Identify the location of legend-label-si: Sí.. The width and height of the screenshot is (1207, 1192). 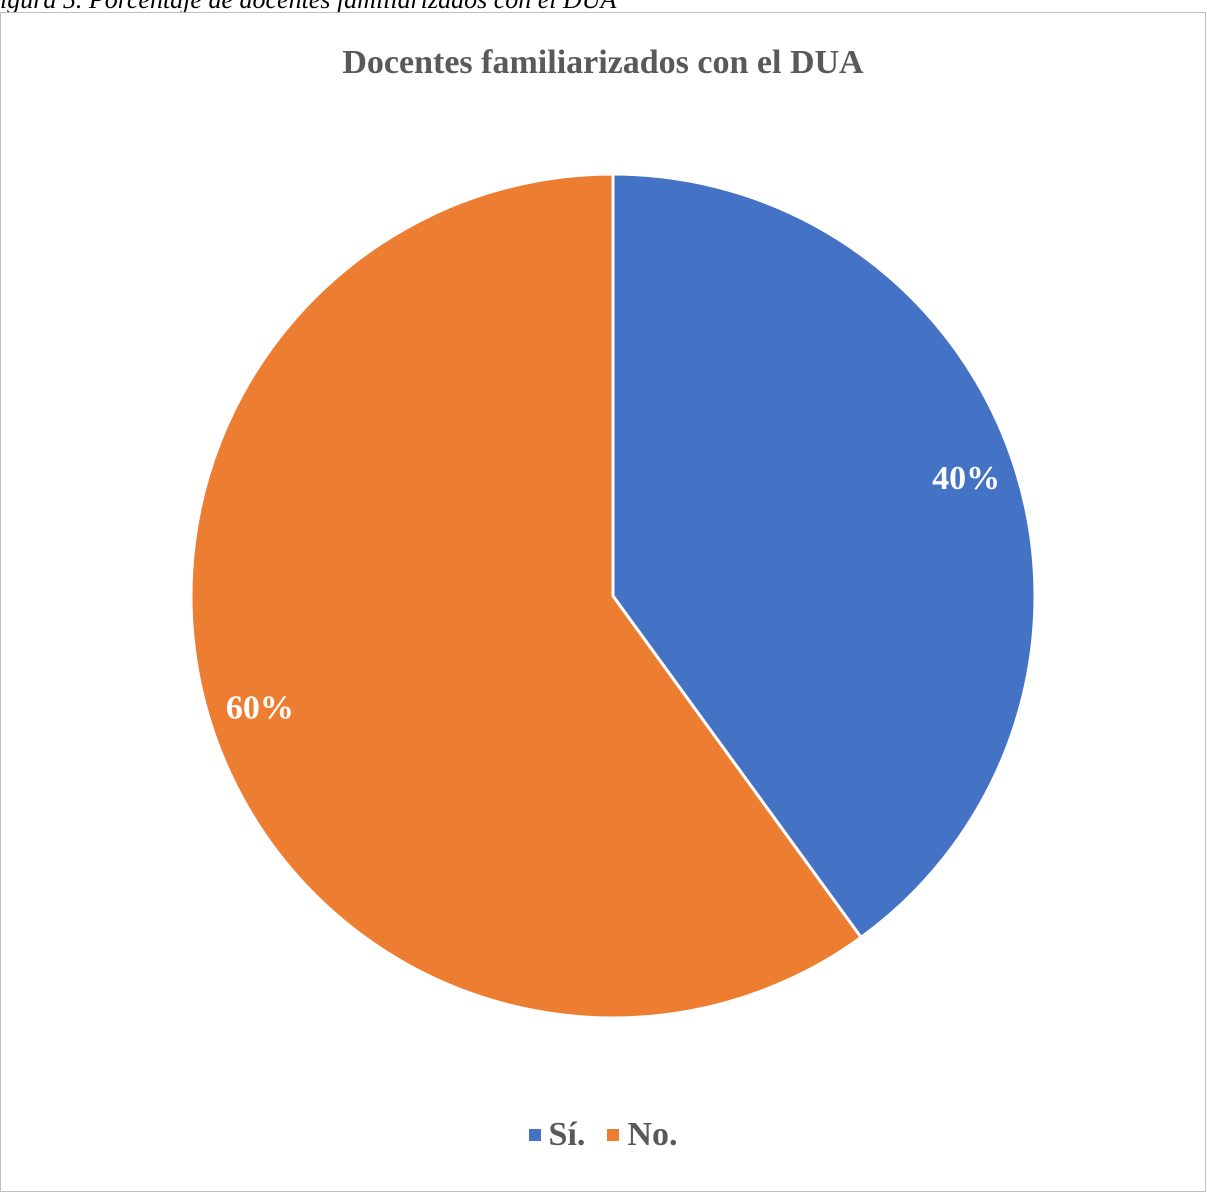
(567, 1134).